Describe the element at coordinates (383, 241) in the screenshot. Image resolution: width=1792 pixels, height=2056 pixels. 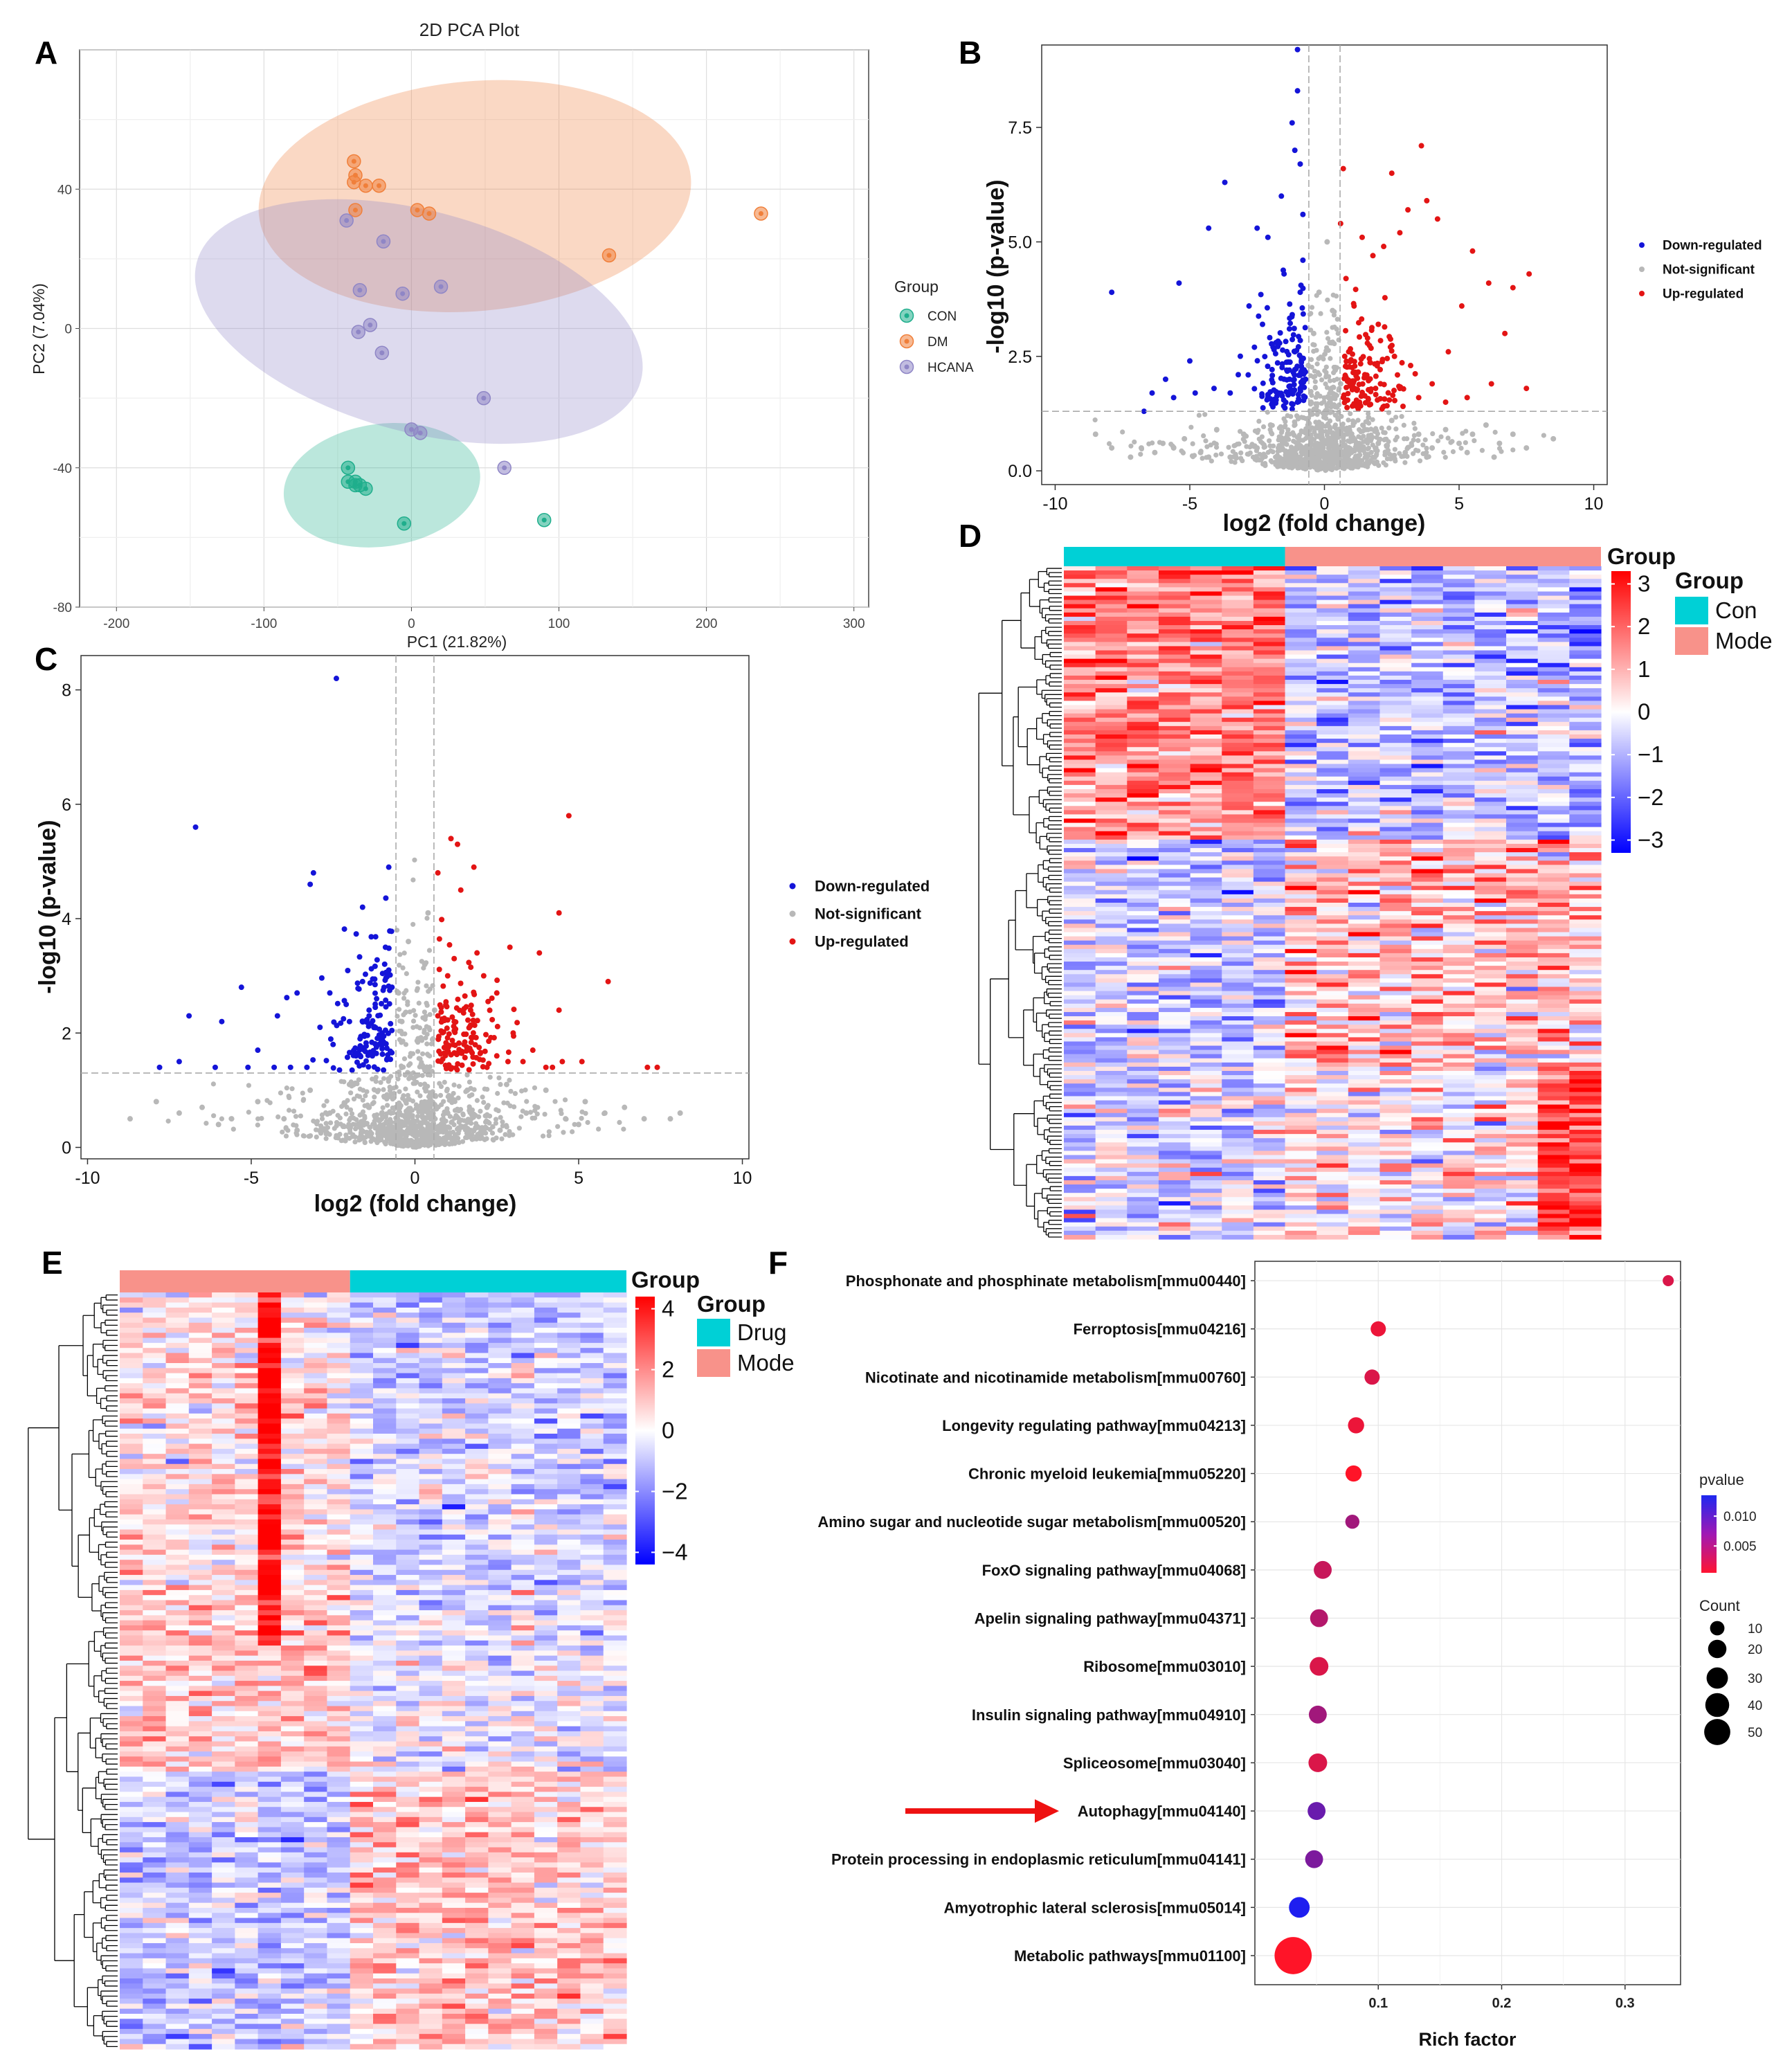
I see `pca-point-core` at that location.